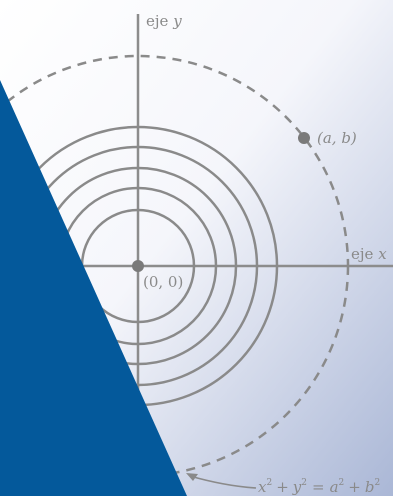 The width and height of the screenshot is (393, 496). What do you see at coordinates (138, 266) in the screenshot?
I see `origin-point` at bounding box center [138, 266].